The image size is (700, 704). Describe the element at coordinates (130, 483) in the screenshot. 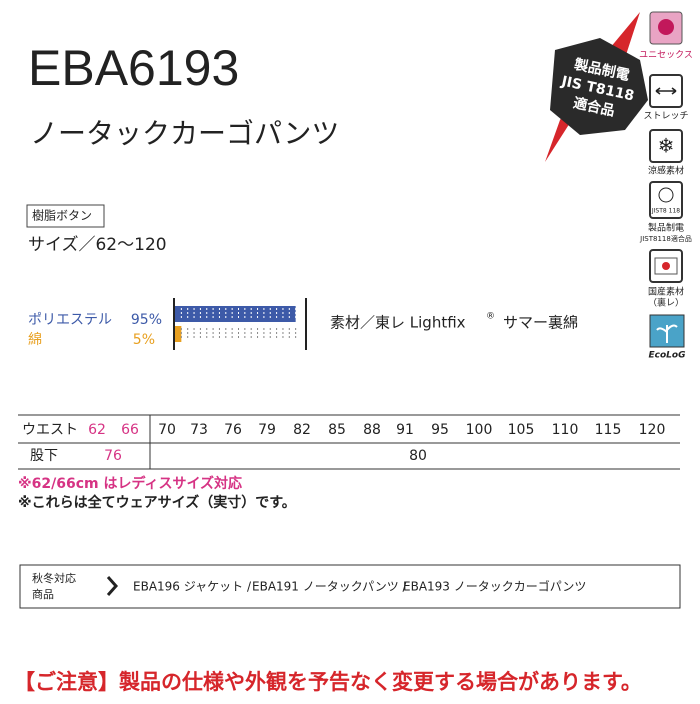

I see `note: ※62/66cm はレディスサイズ対応` at that location.